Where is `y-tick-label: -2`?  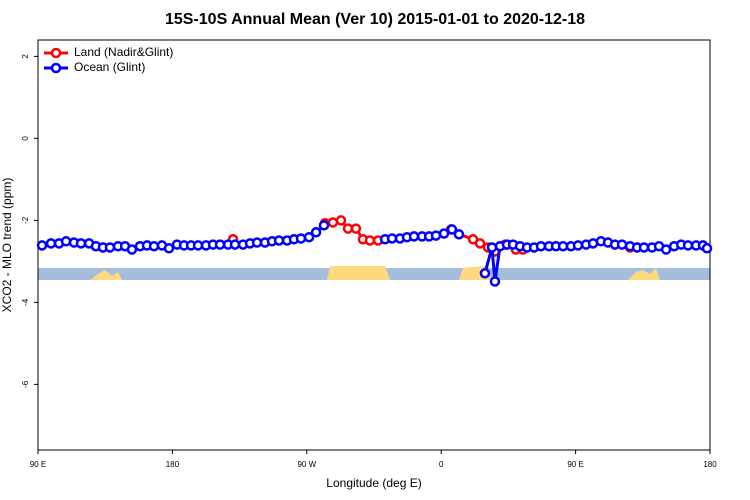
y-tick-label: -2 is located at coordinates (25, 220).